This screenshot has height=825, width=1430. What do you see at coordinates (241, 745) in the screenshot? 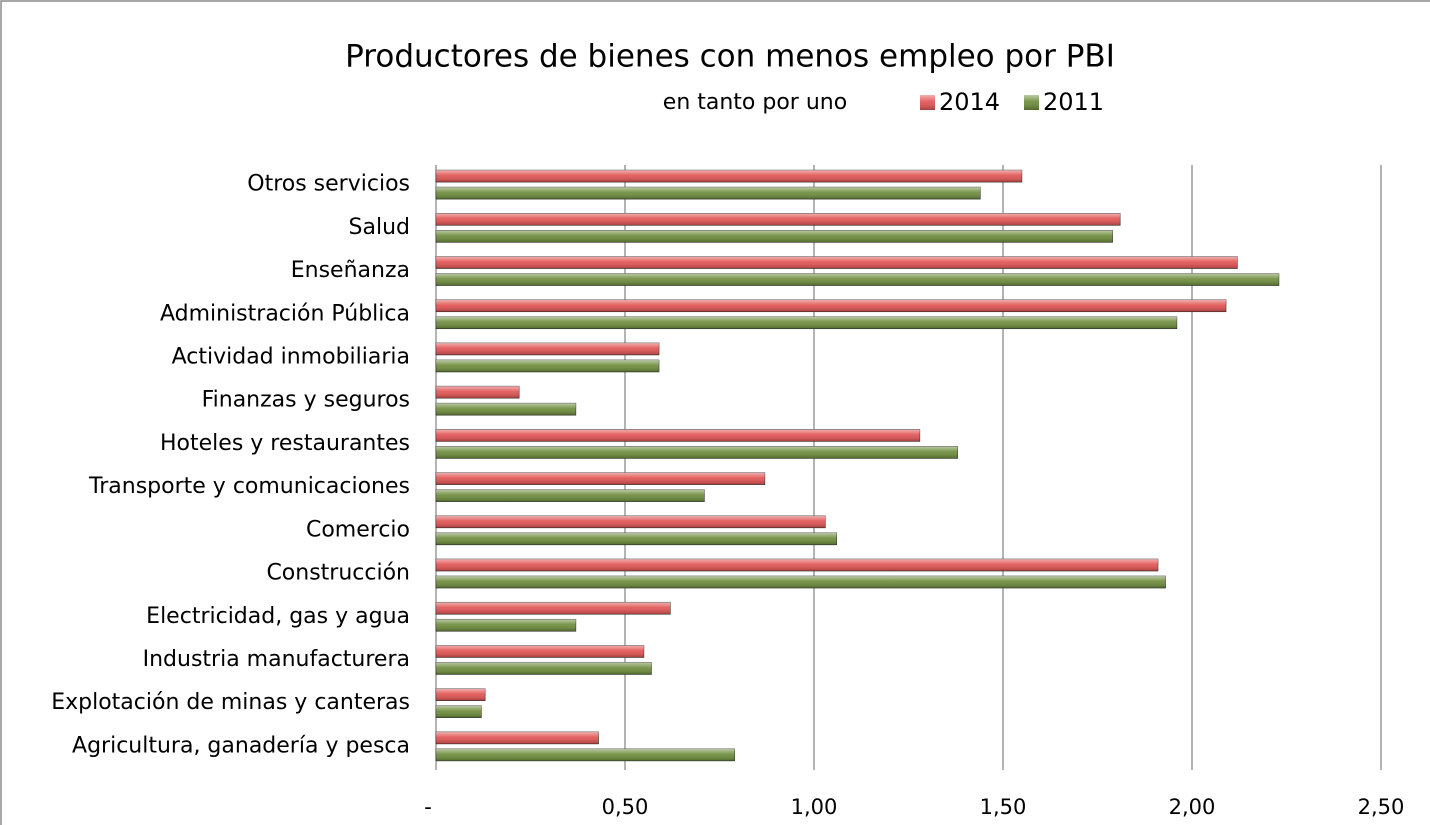
I see `y-tick-label: Agricultura, ganadería y pesca` at bounding box center [241, 745].